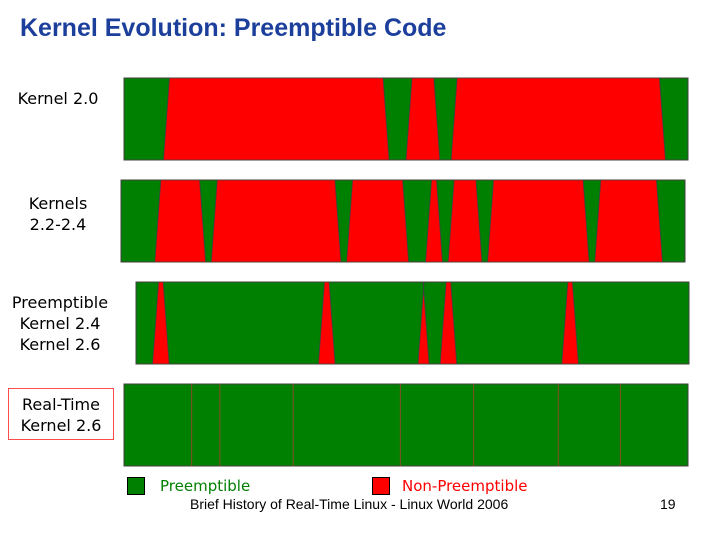  I want to click on row-label-real-time-kernel: Real-Time Kernel 2.6, so click(61, 414).